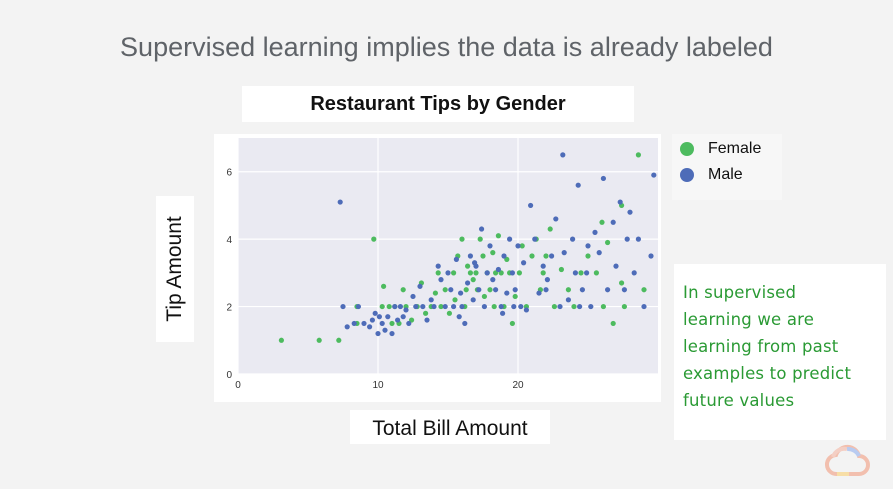 The image size is (893, 489). I want to click on y-tick-label: 0, so click(229, 375).